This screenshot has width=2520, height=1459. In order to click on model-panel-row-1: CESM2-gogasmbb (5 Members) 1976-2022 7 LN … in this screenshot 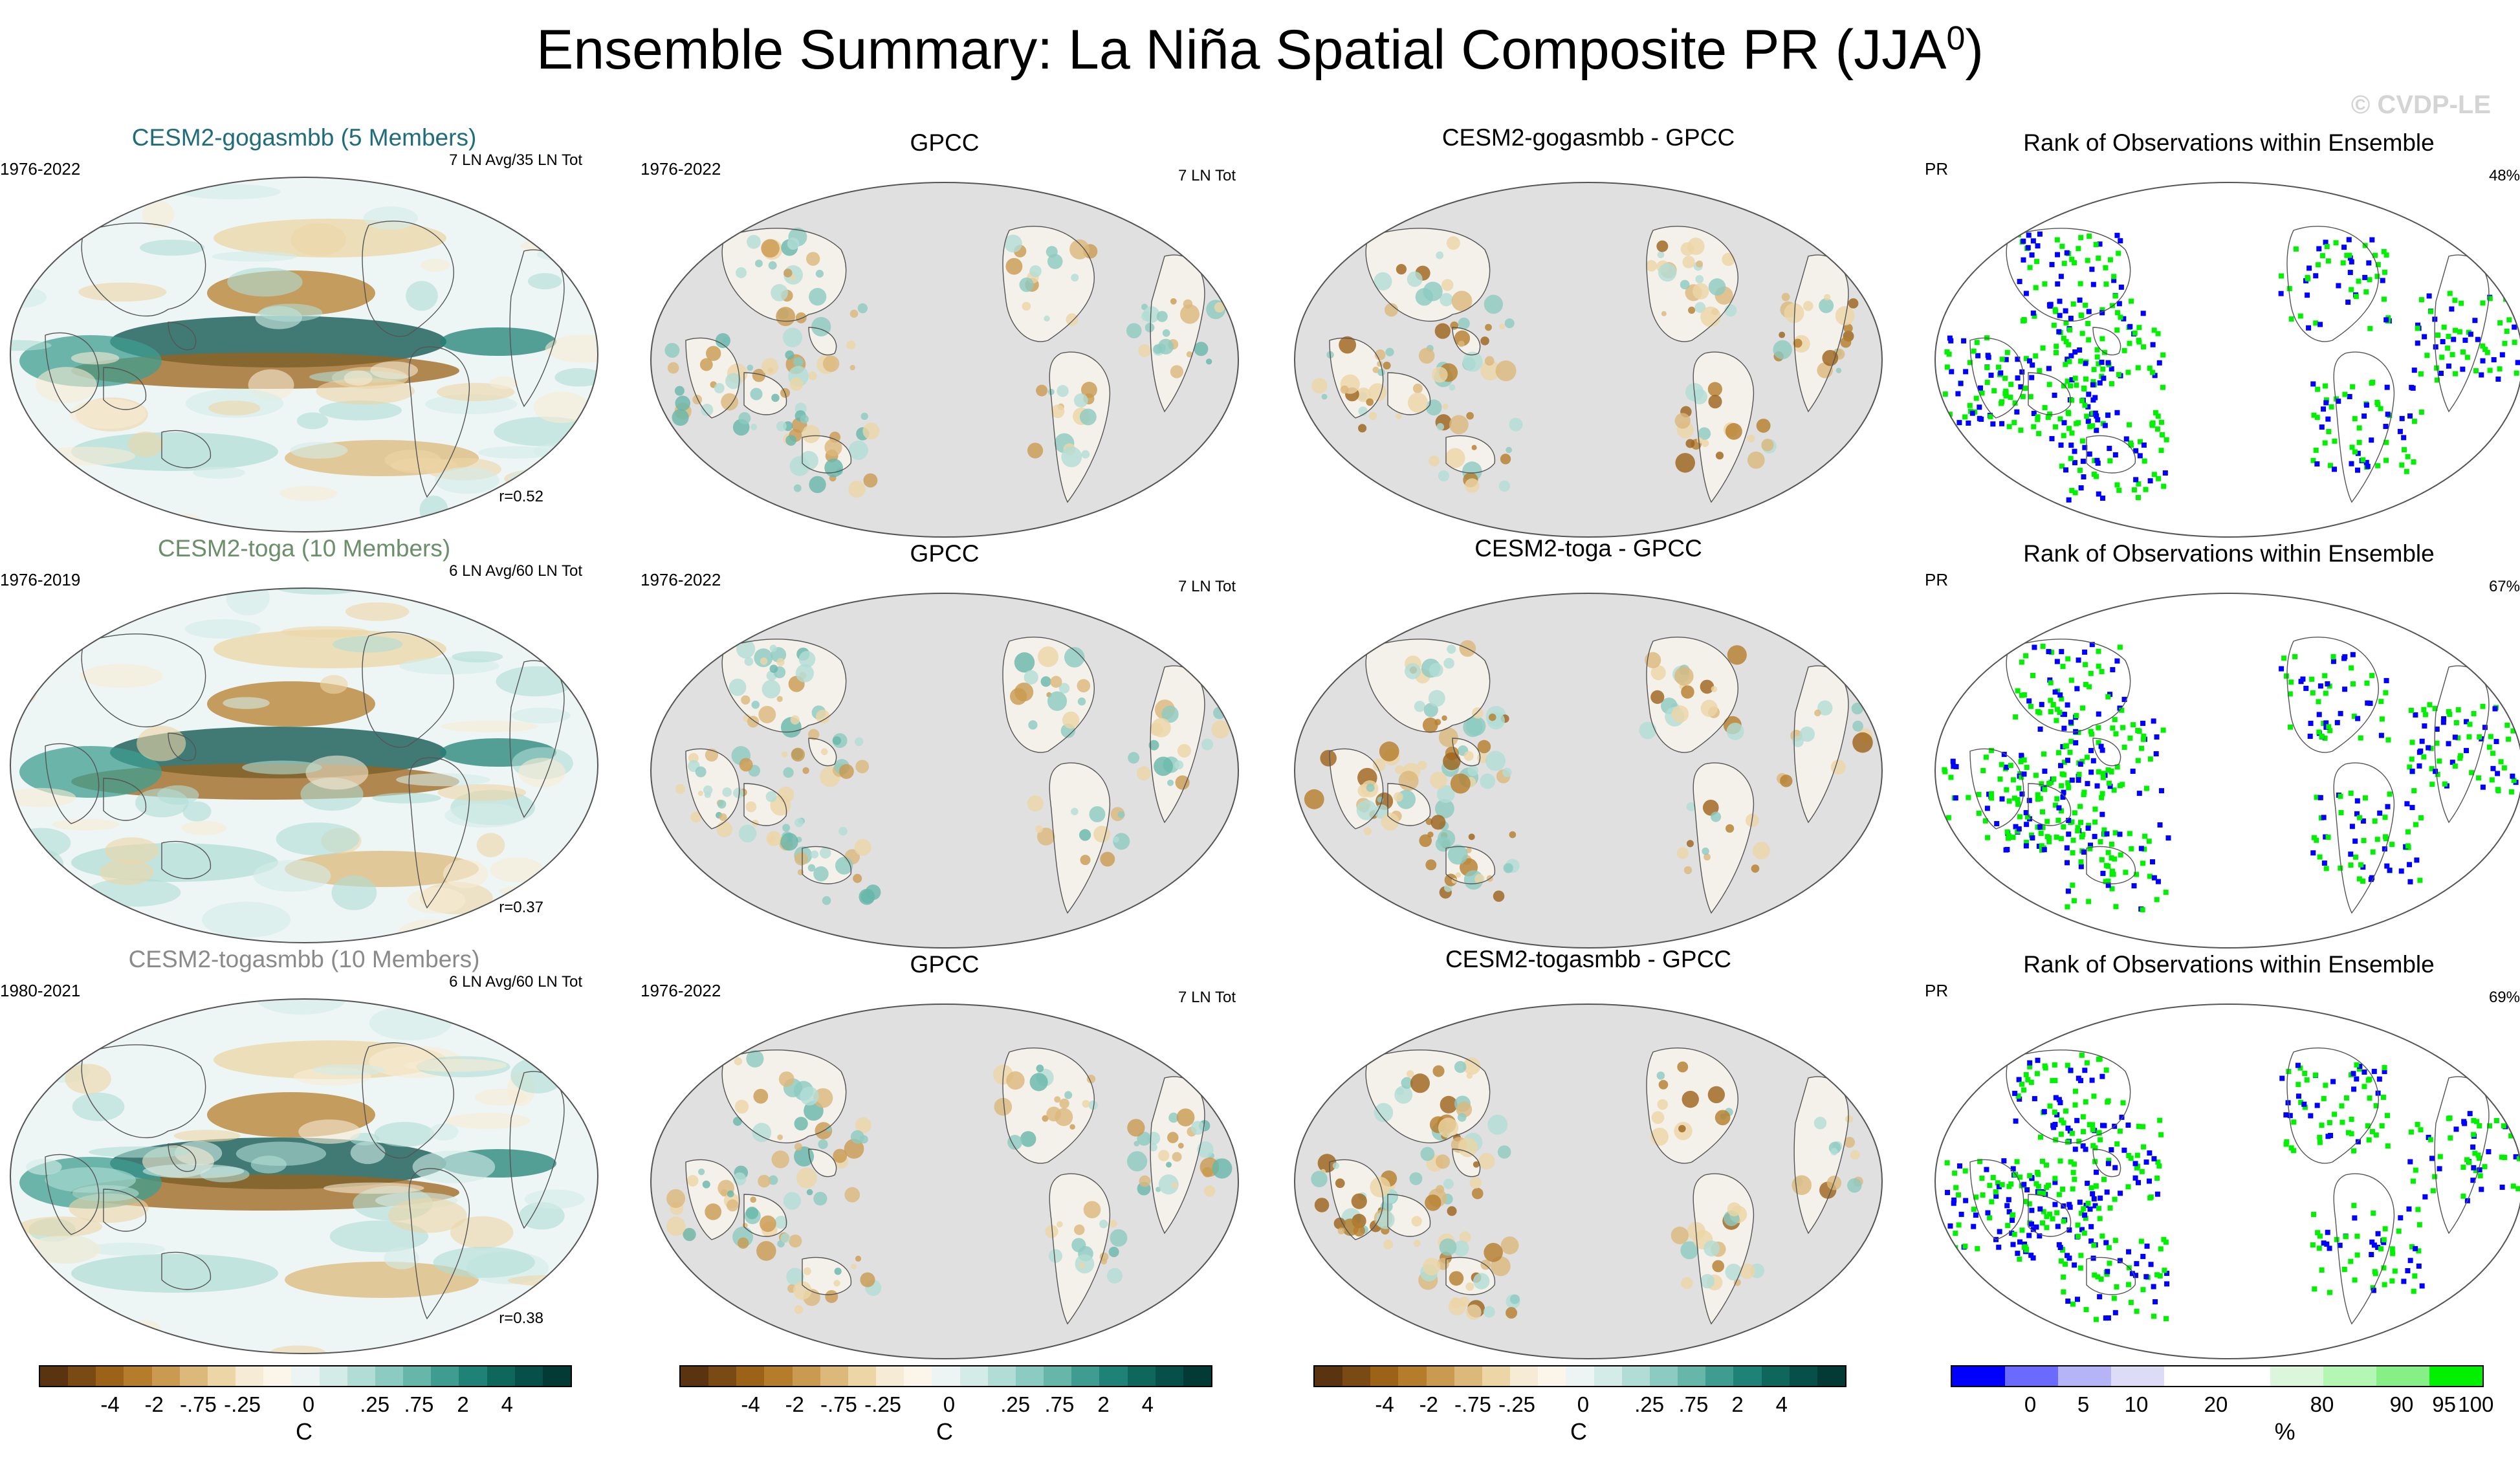, I will do `click(304, 327)`.